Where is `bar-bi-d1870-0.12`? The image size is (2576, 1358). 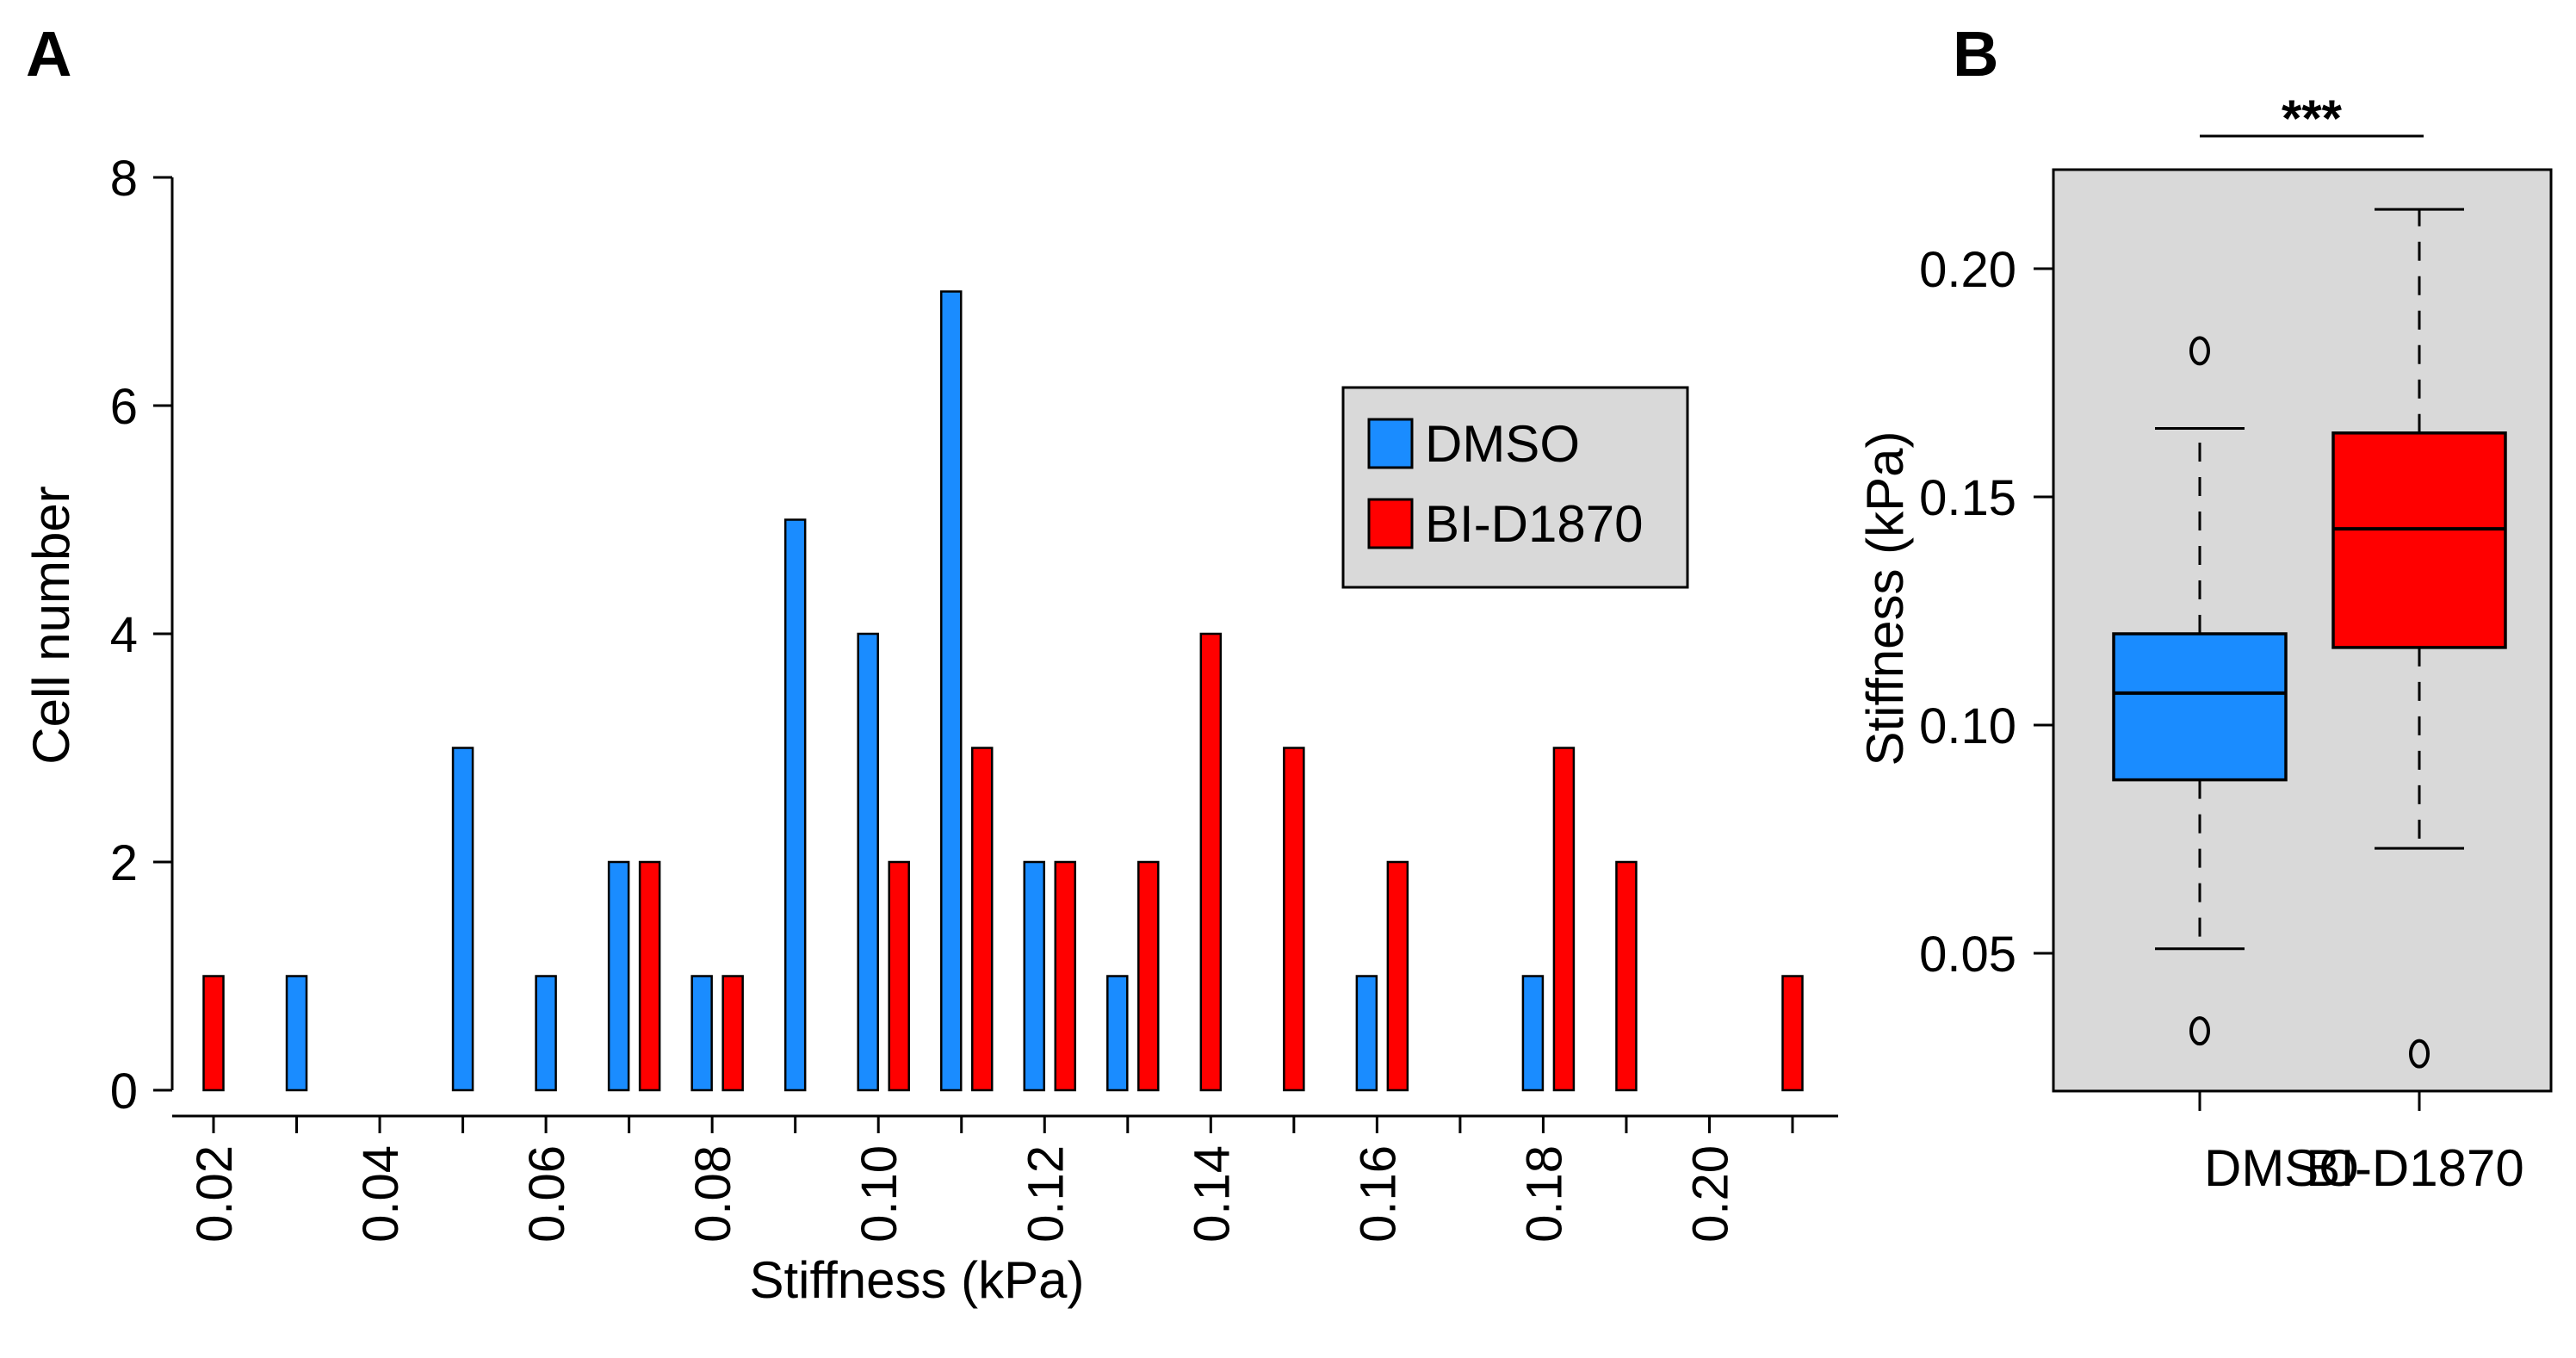
bar-bi-d1870-0.12 is located at coordinates (1065, 976).